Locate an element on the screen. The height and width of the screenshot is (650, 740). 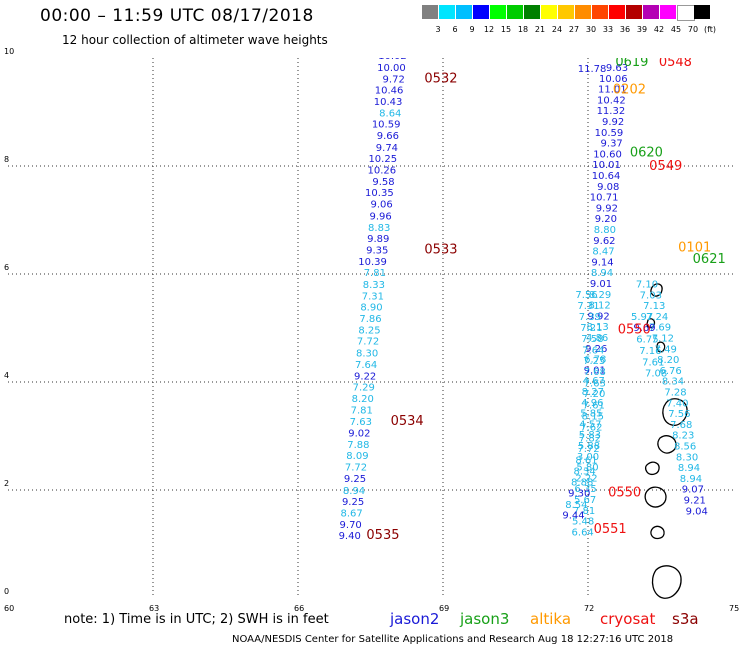
wave-height-value: 5.48 is located at coordinates (583, 522).